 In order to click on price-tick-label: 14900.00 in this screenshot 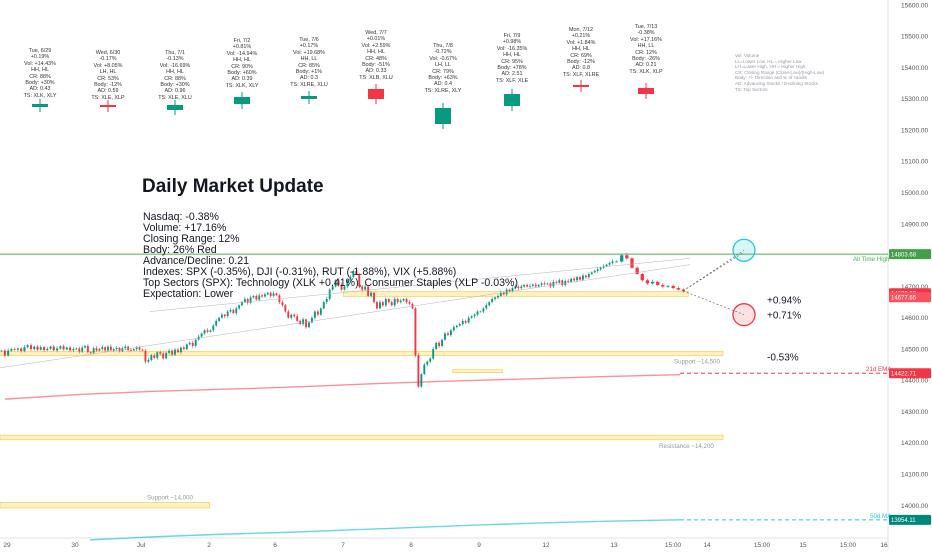, I will do `click(914, 224)`.